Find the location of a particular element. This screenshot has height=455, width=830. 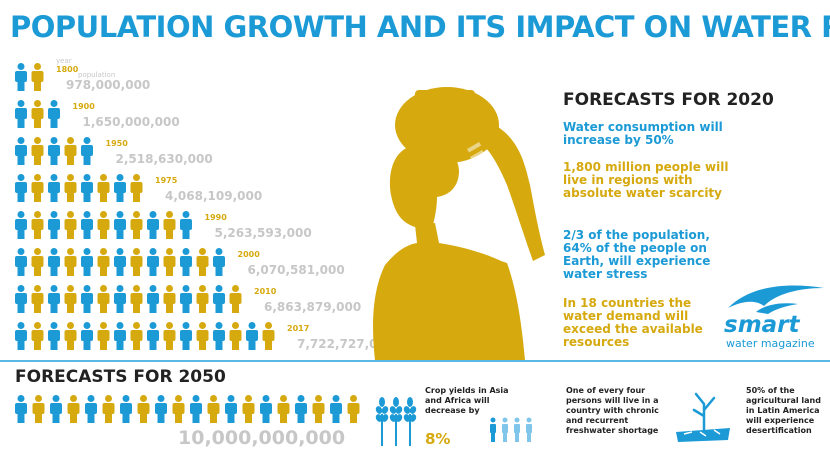

population-value: 7,722,727,000 is located at coordinates (346, 344).